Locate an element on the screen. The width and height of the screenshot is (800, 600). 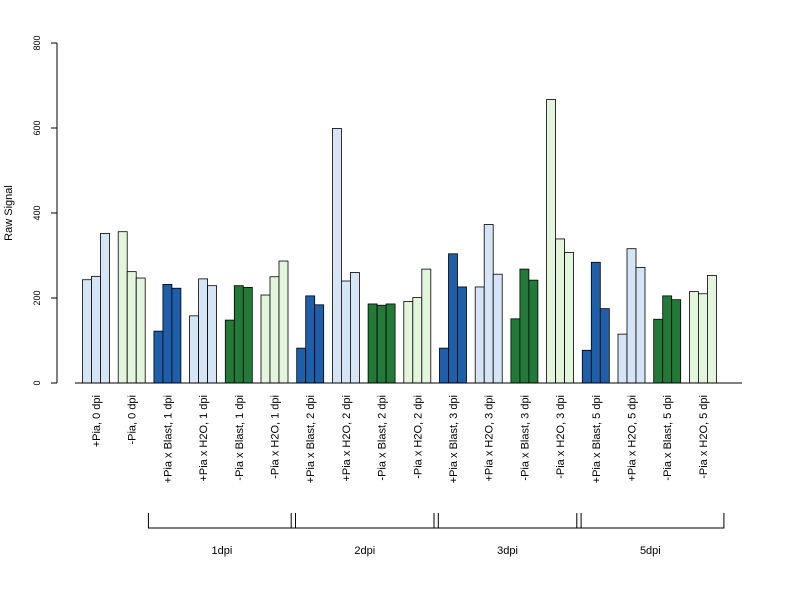
y-axis-label: Raw Signal is located at coordinates (9, 213).